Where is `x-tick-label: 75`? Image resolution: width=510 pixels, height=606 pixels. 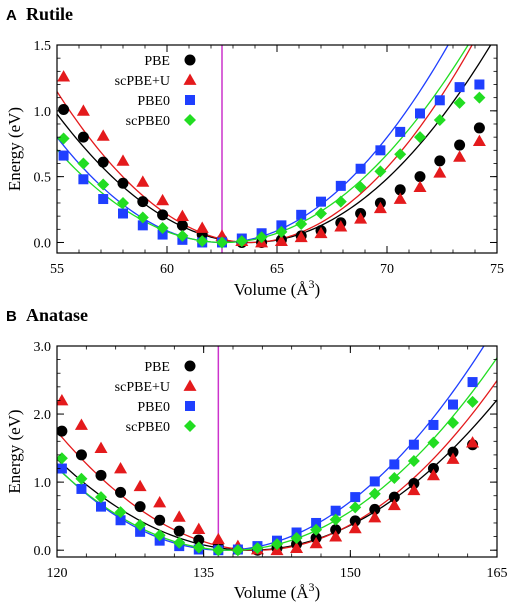
x-tick-label: 75 is located at coordinates (497, 269).